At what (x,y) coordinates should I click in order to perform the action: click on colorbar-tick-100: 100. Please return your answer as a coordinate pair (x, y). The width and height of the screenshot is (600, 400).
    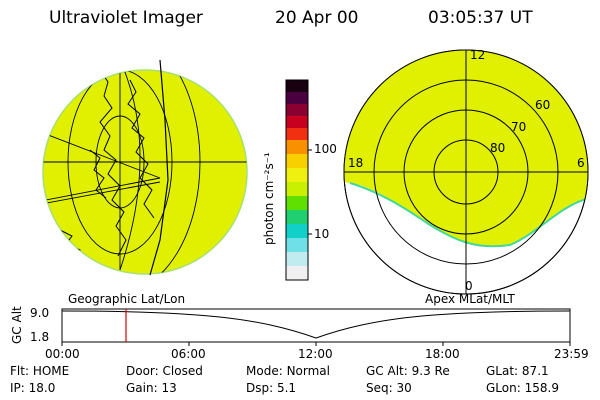
    Looking at the image, I should click on (325, 149).